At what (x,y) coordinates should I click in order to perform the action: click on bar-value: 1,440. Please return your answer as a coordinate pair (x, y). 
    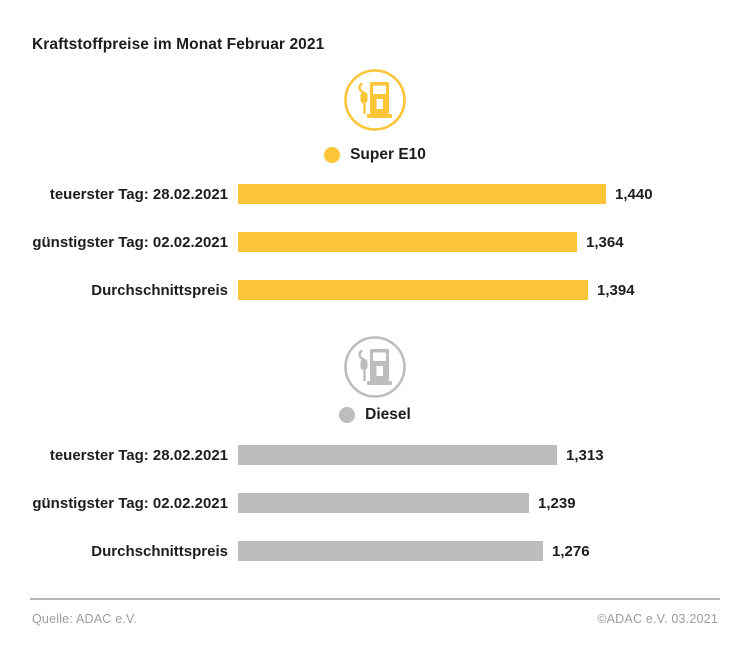
    Looking at the image, I should click on (634, 194).